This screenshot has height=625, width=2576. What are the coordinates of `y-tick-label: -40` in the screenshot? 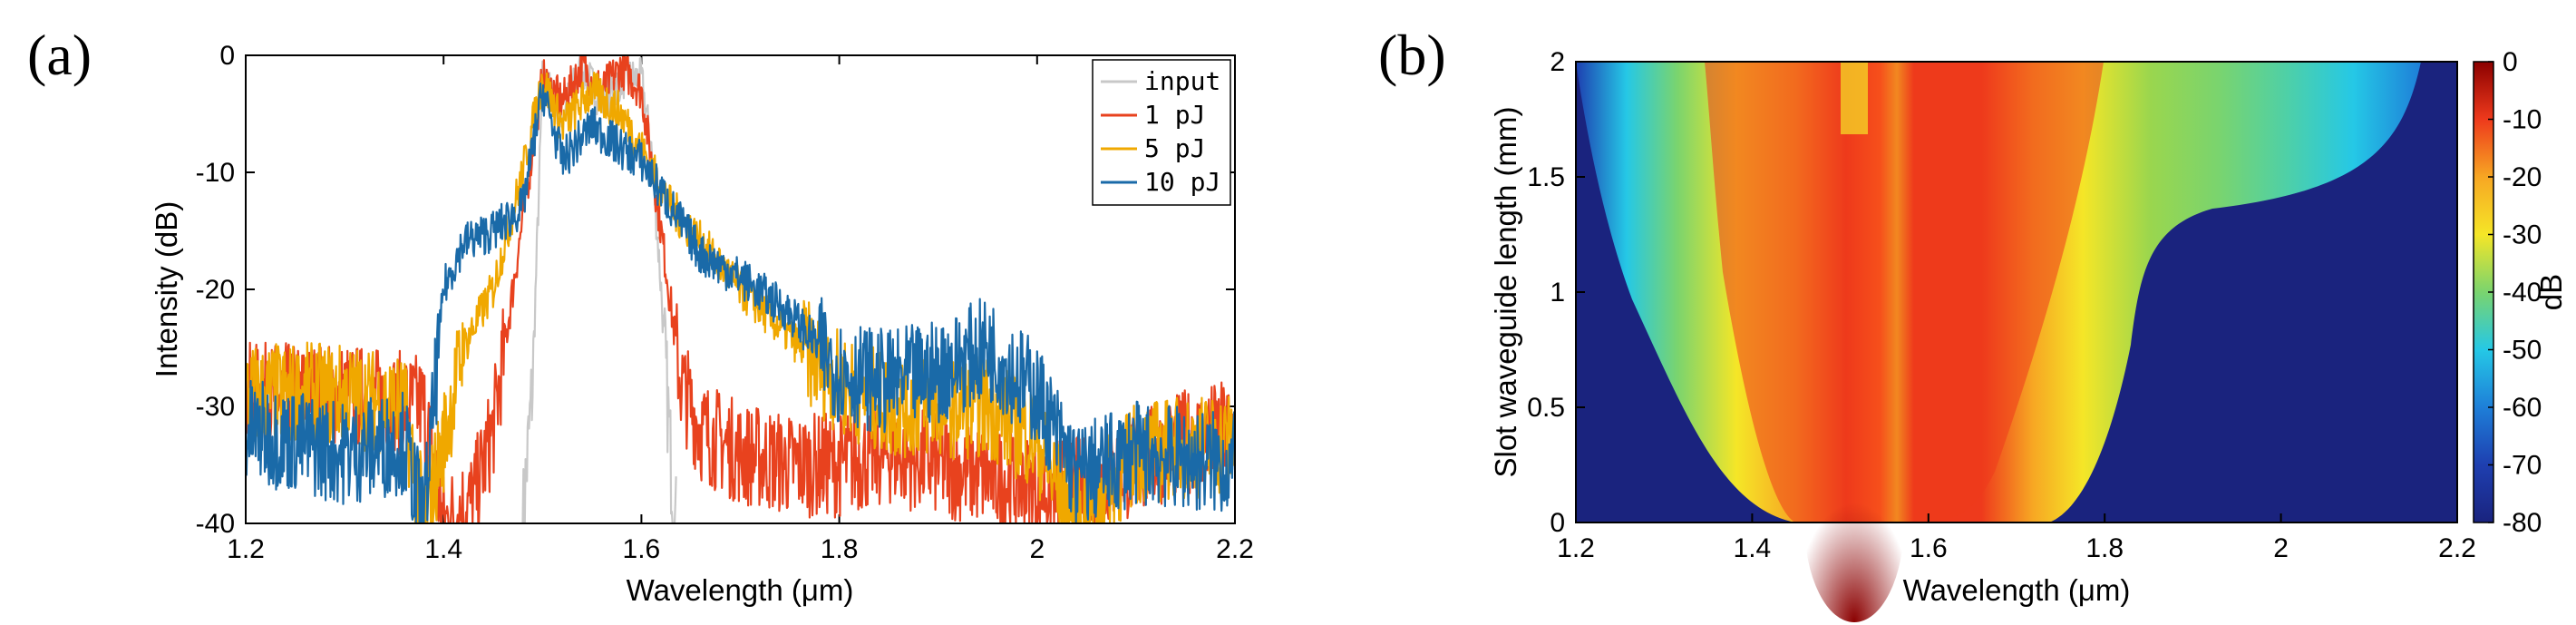 It's located at (215, 524).